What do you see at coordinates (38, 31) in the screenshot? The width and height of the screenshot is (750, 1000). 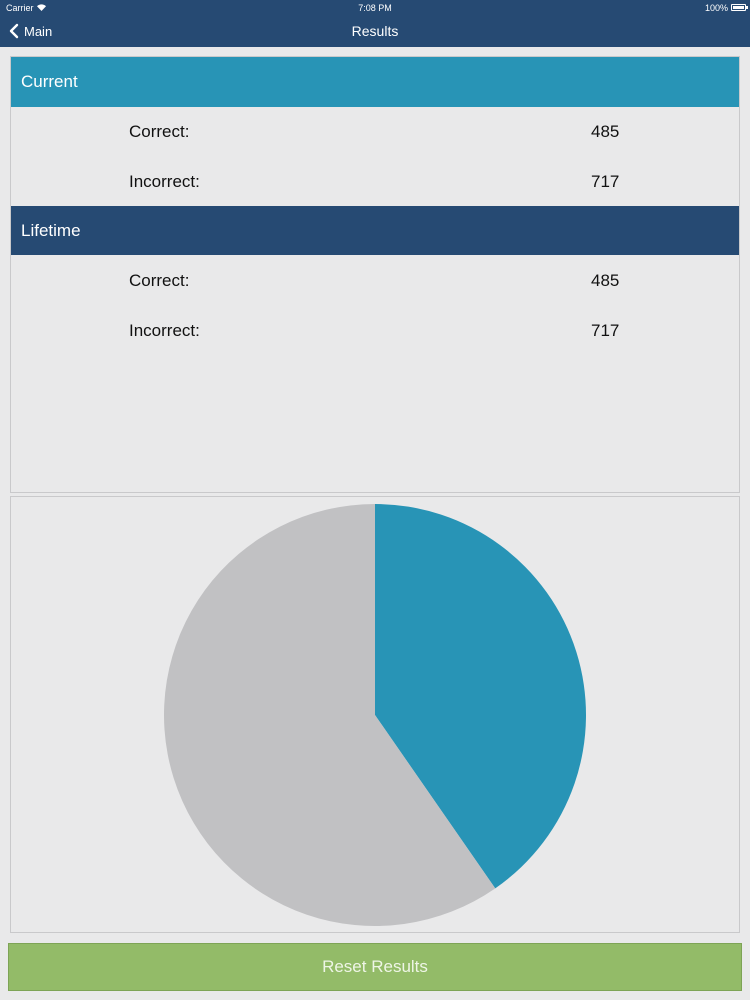 I see `back-label: Main` at bounding box center [38, 31].